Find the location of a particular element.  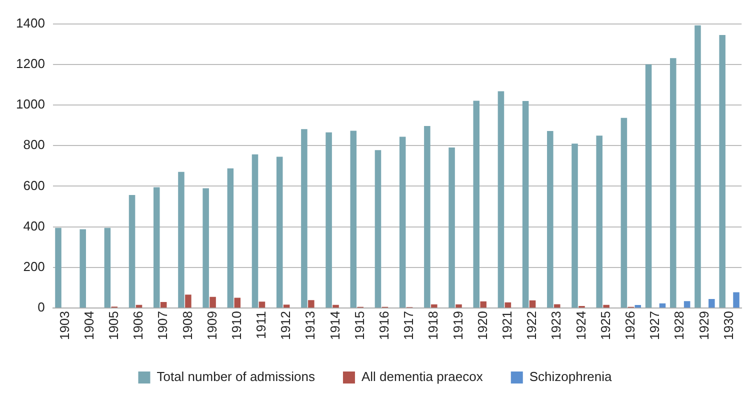

x-tick-label: 1913 is located at coordinates (310, 325).